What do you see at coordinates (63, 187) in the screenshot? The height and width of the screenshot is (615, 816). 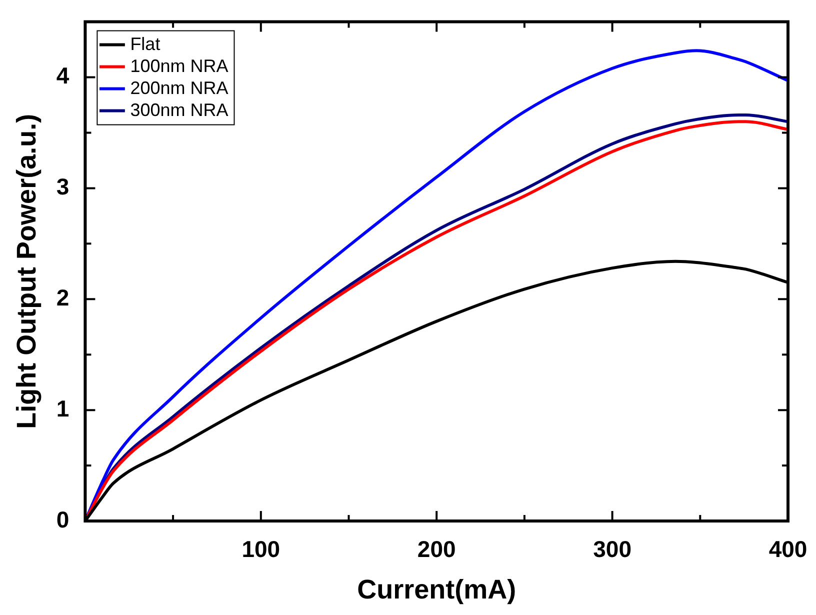 I see `y-tick-label: 3` at bounding box center [63, 187].